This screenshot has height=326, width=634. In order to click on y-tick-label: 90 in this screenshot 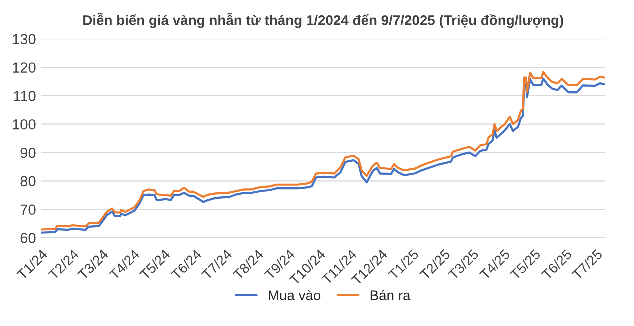, I will do `click(28, 153)`.